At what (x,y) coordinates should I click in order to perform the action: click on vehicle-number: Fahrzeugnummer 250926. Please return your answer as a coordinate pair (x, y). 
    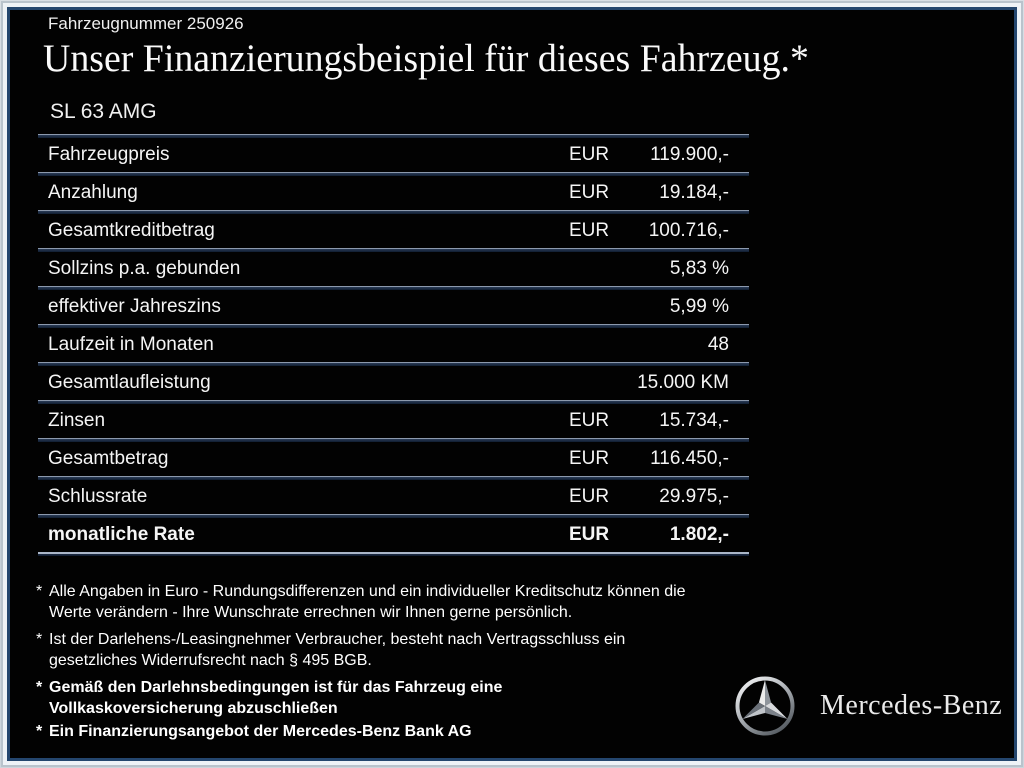
    Looking at the image, I should click on (146, 23).